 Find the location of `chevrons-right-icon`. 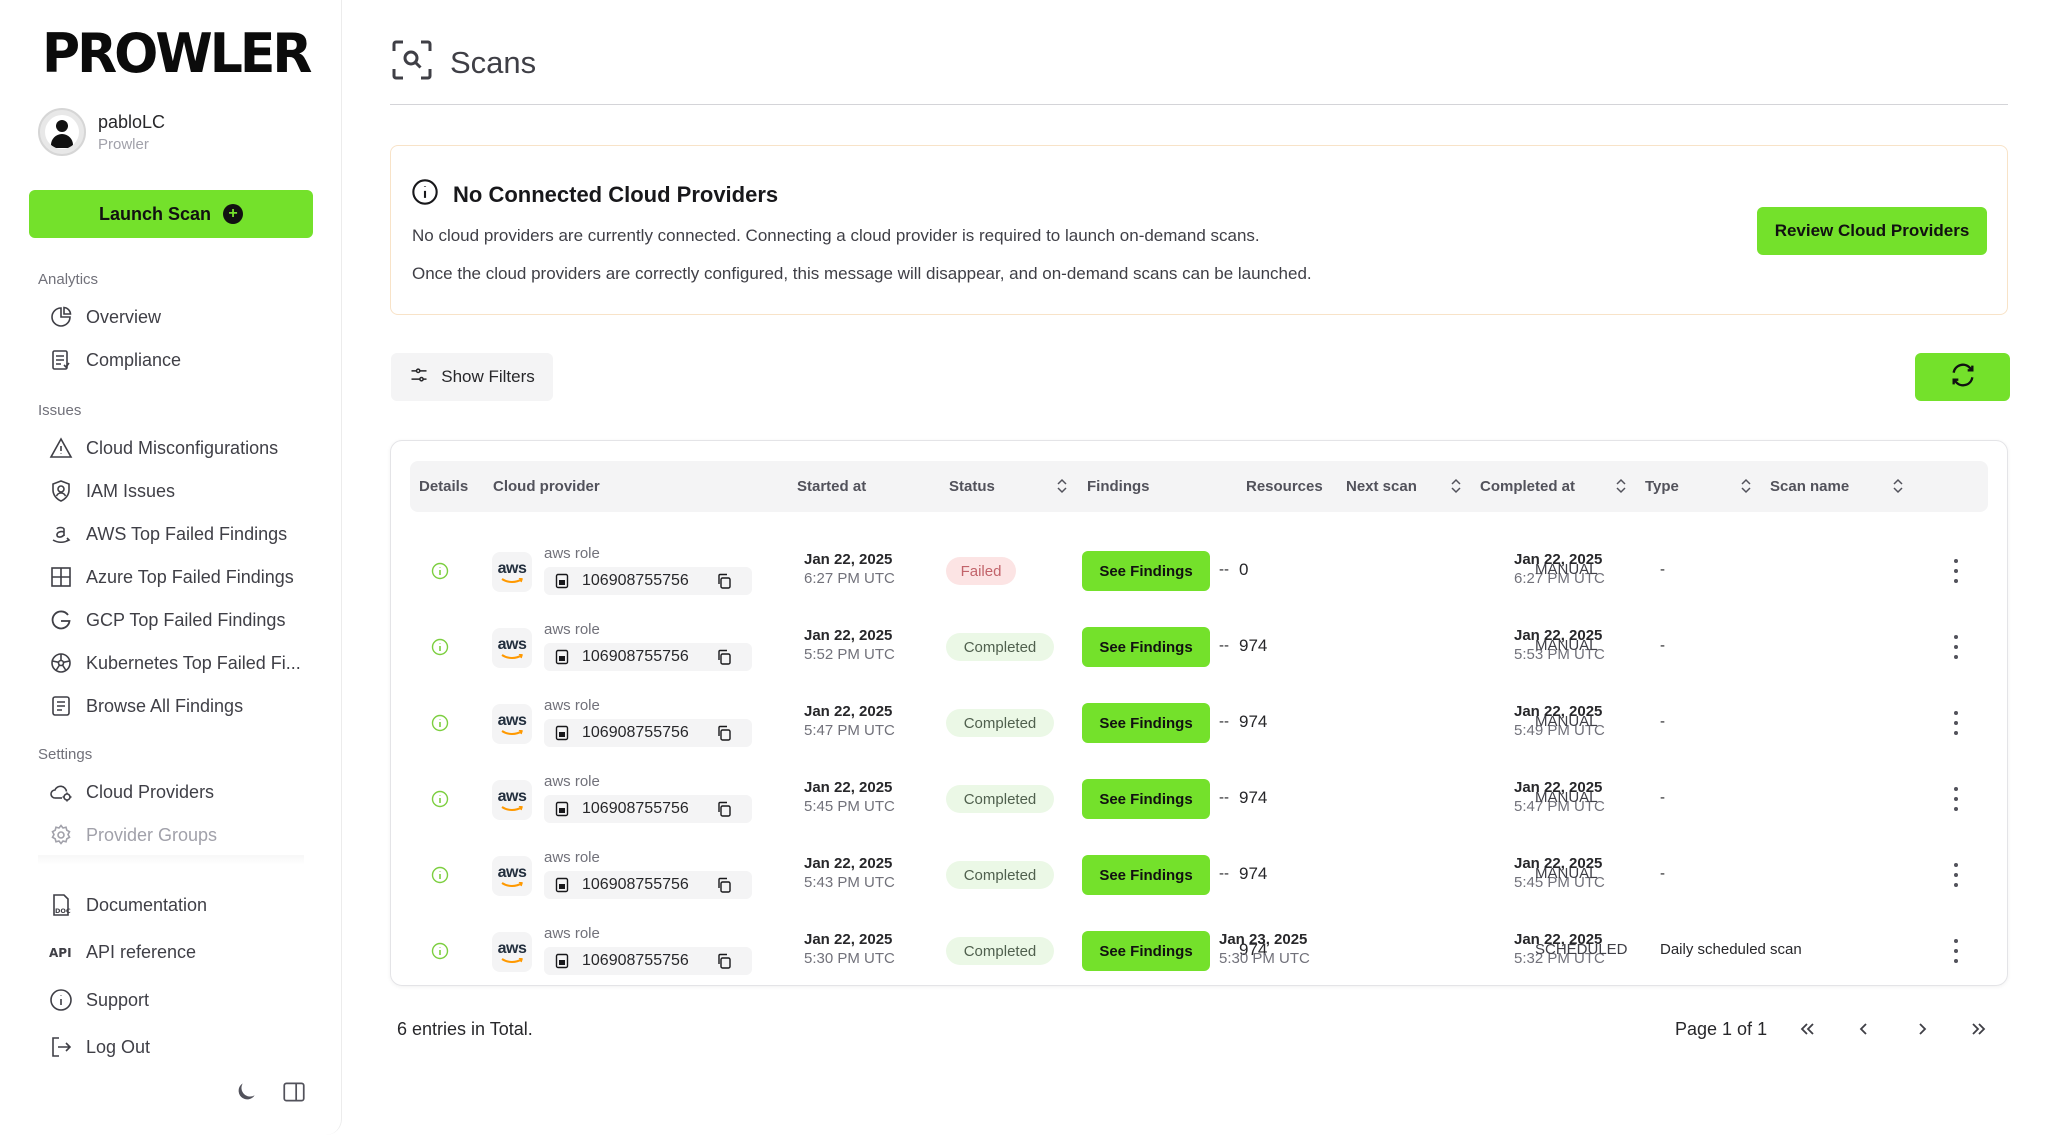

chevrons-right-icon is located at coordinates (1979, 1029).